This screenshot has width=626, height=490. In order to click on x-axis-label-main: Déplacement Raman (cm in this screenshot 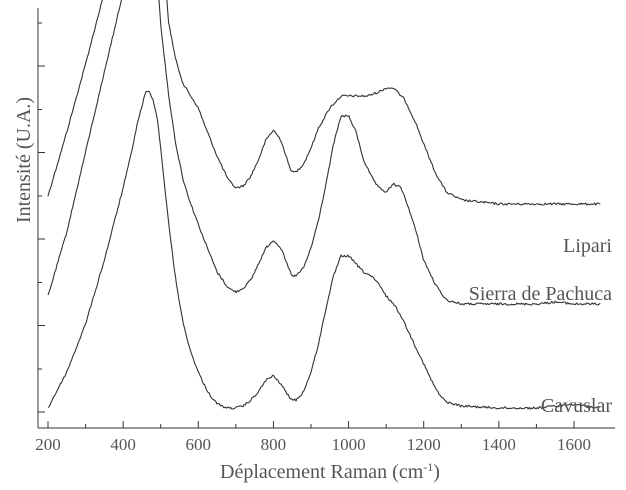, I will do `click(322, 472)`.